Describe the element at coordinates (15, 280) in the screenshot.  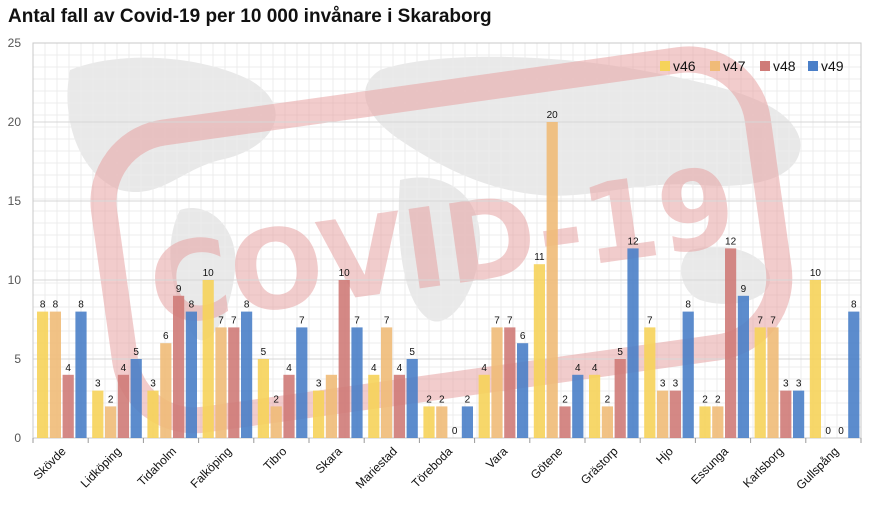
I see `y-tick-label: 10` at that location.